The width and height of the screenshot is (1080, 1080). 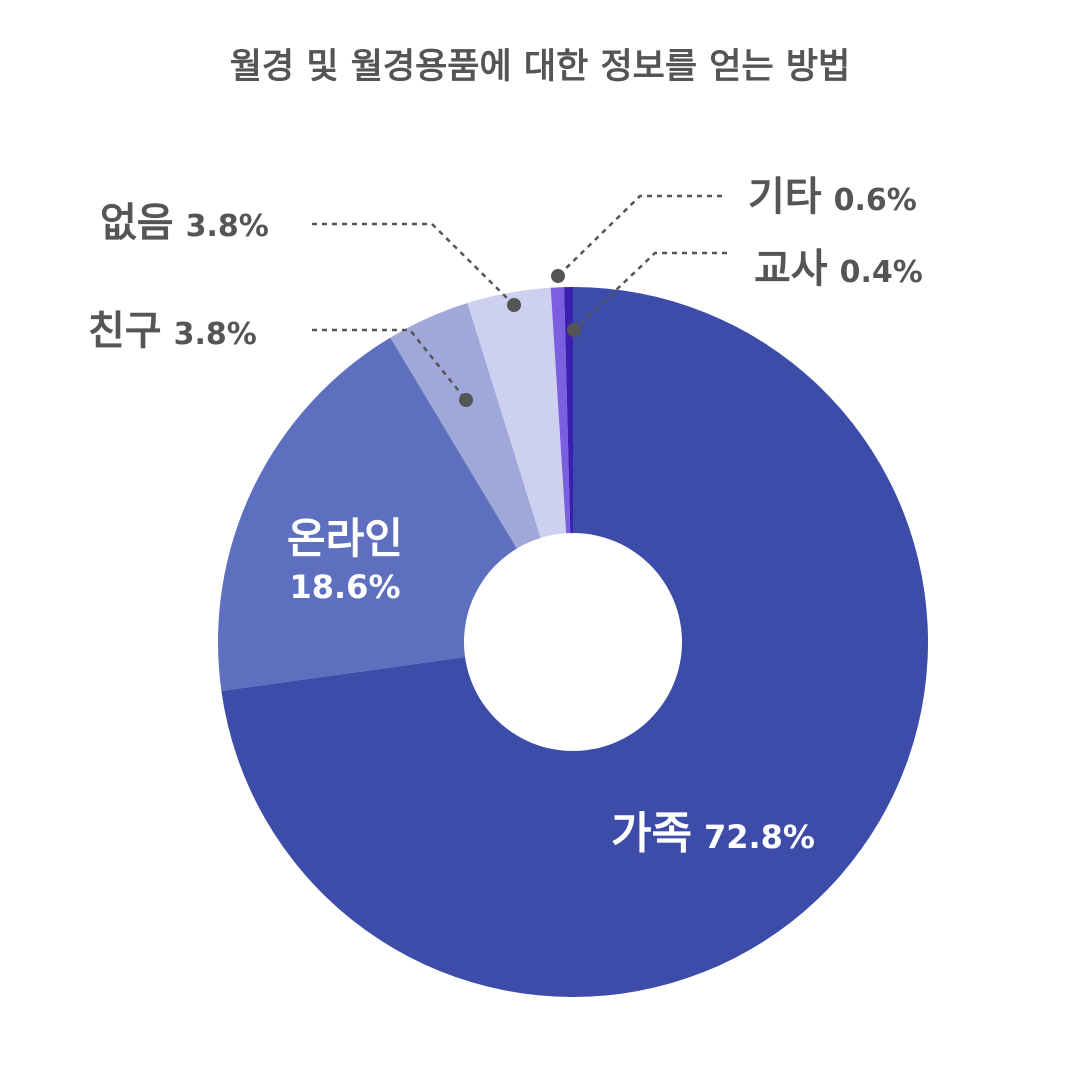 What do you see at coordinates (137, 223) in the screenshot?
I see `slice-name-4: 없음` at bounding box center [137, 223].